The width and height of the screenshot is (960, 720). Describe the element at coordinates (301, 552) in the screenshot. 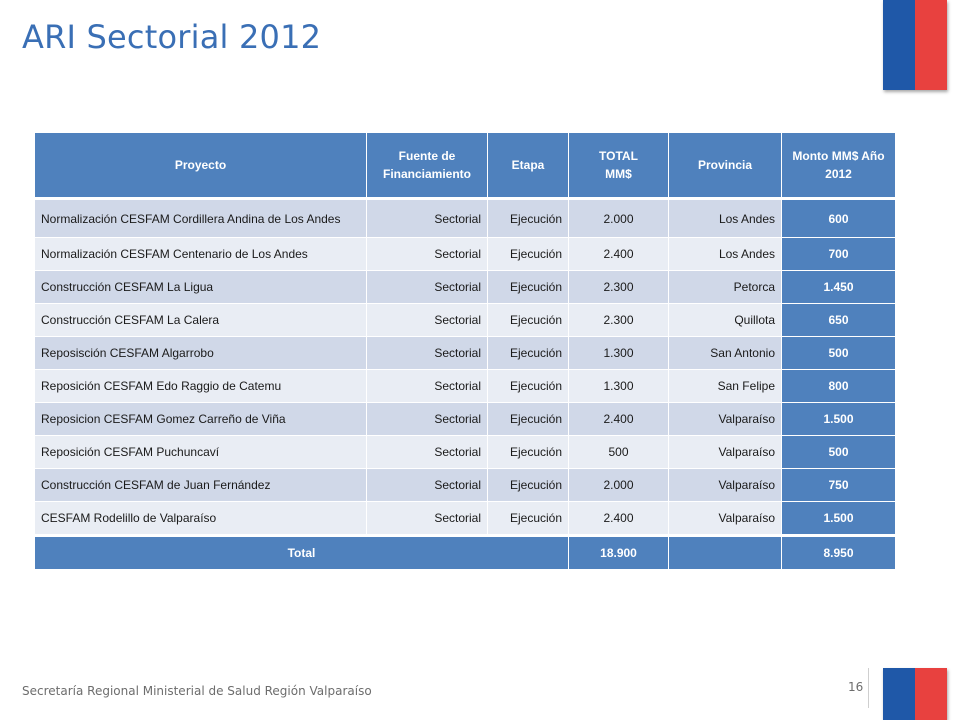

I see `total-label: Total` at that location.